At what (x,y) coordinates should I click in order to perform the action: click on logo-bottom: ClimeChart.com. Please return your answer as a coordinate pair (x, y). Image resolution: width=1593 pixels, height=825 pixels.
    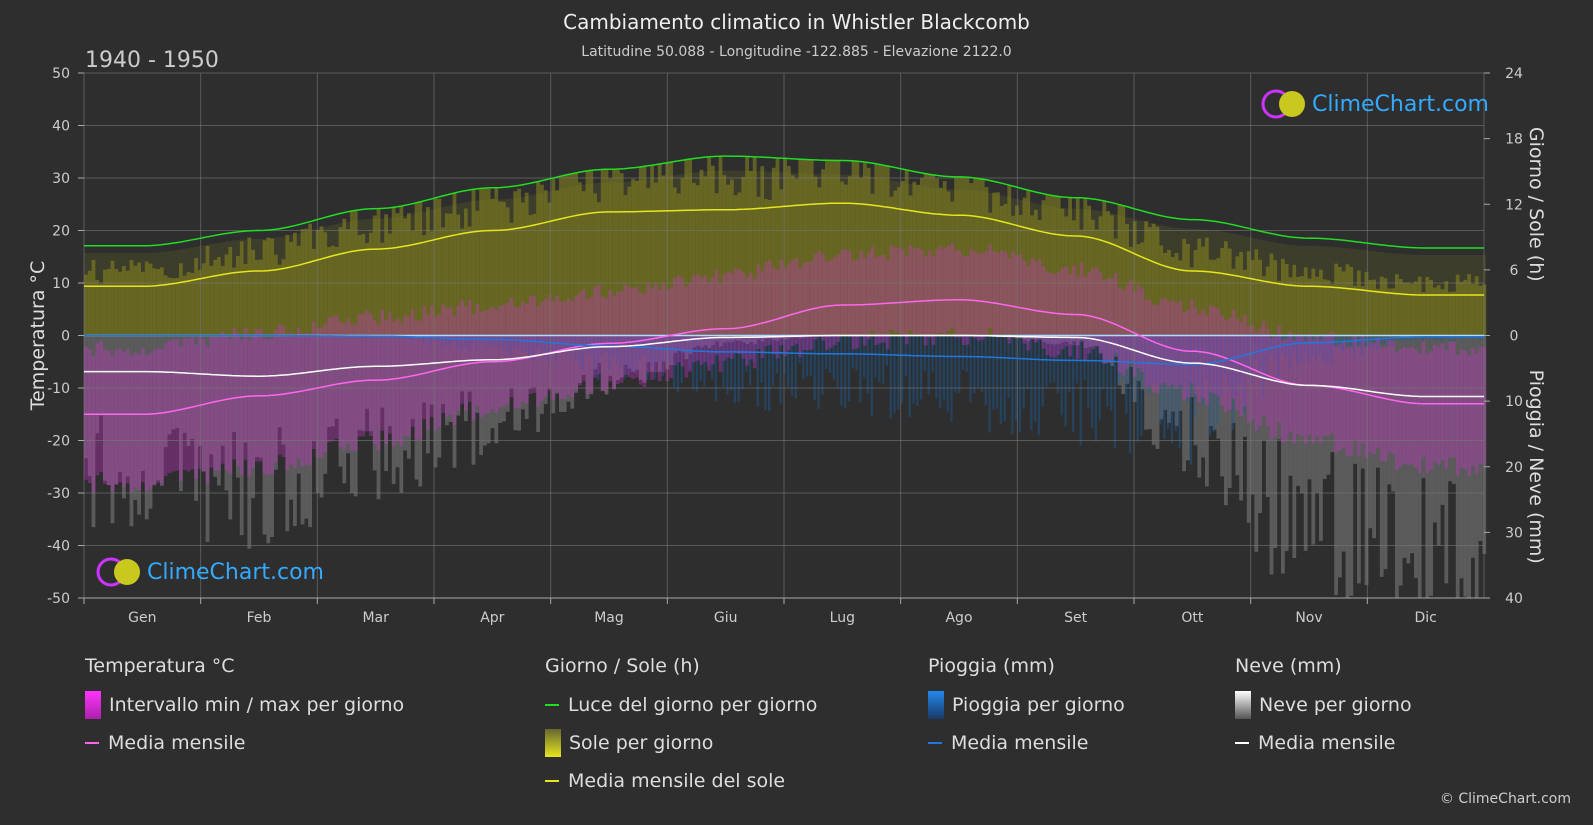
    Looking at the image, I should click on (209, 572).